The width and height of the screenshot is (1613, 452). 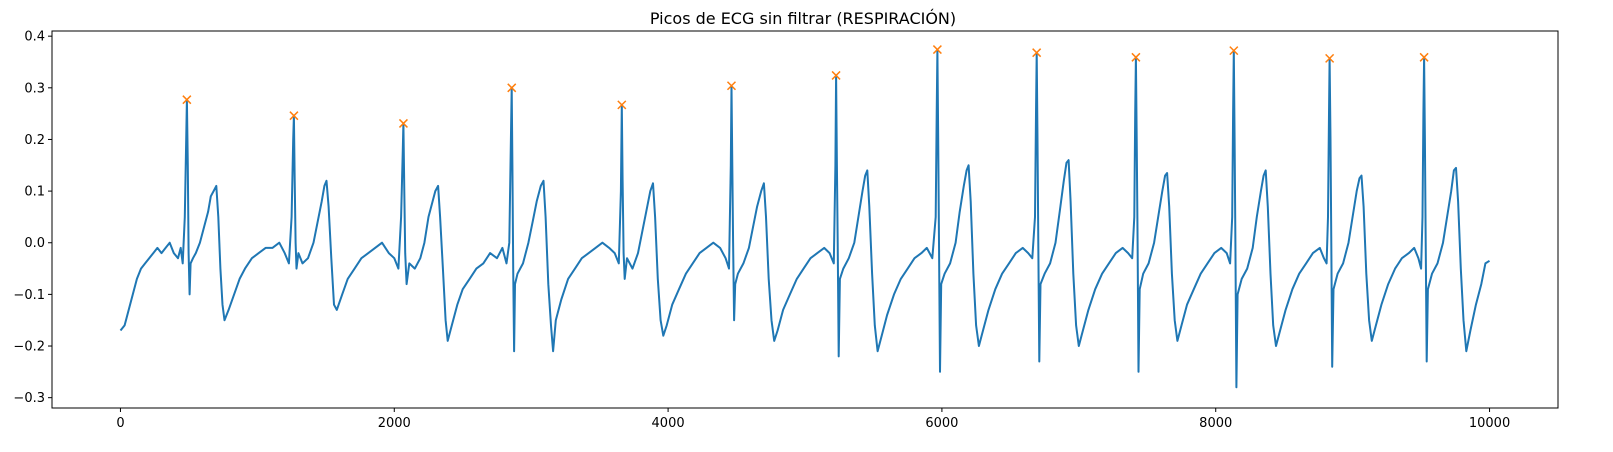 I want to click on y-tick-label: 0.4, so click(x=34, y=37).